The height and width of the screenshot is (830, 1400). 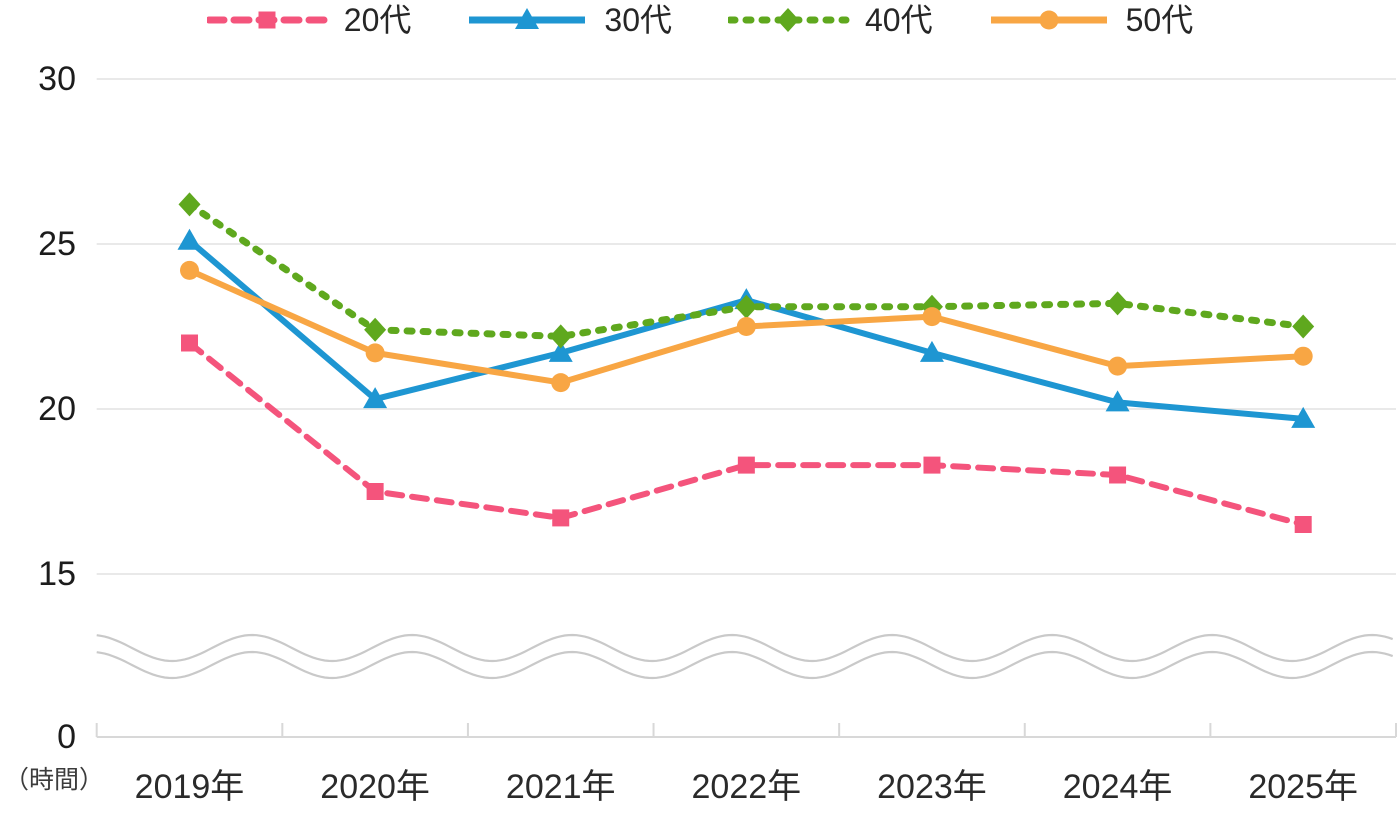 What do you see at coordinates (899, 20) in the screenshot?
I see `legend-label-40s: 40代` at bounding box center [899, 20].